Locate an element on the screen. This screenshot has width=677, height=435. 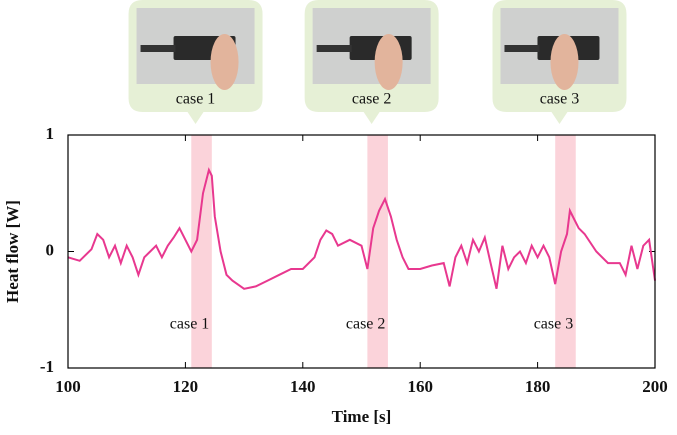
x-tick-label: 140 is located at coordinates (303, 386).